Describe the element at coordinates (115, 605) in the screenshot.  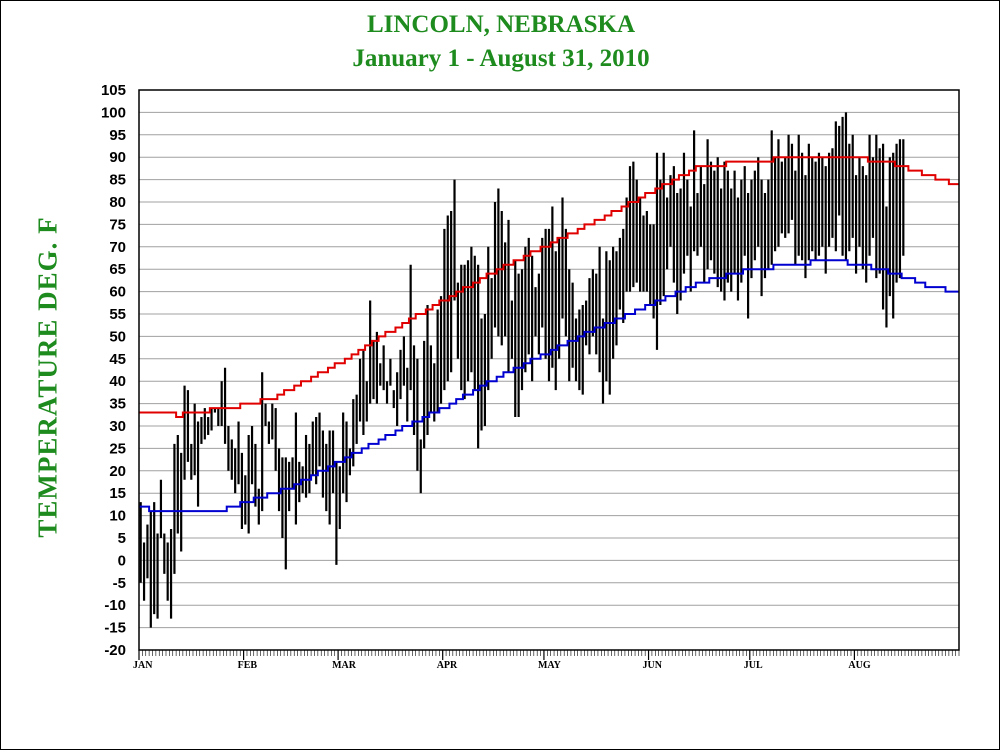
I see `y-tick-label--10: -10` at that location.